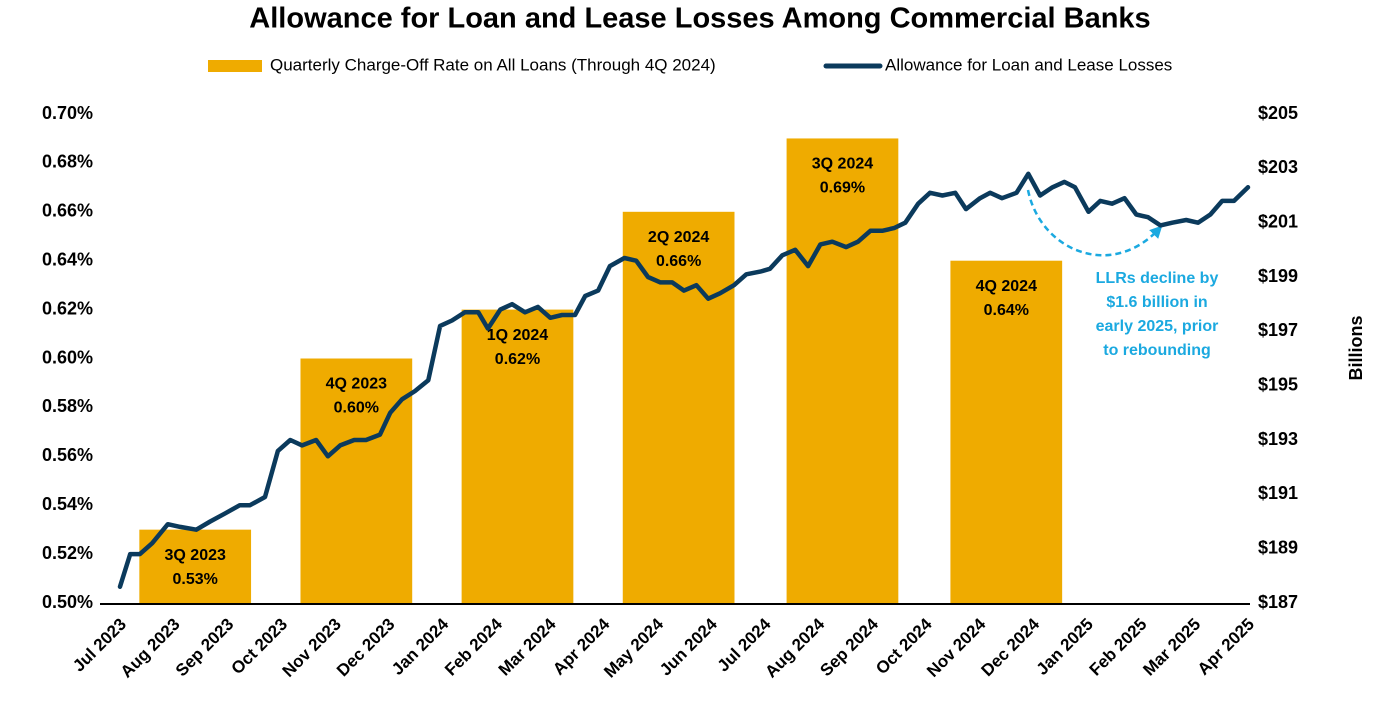 The image size is (1400, 722). What do you see at coordinates (1278, 602) in the screenshot?
I see `y2-tick-label: $187` at bounding box center [1278, 602].